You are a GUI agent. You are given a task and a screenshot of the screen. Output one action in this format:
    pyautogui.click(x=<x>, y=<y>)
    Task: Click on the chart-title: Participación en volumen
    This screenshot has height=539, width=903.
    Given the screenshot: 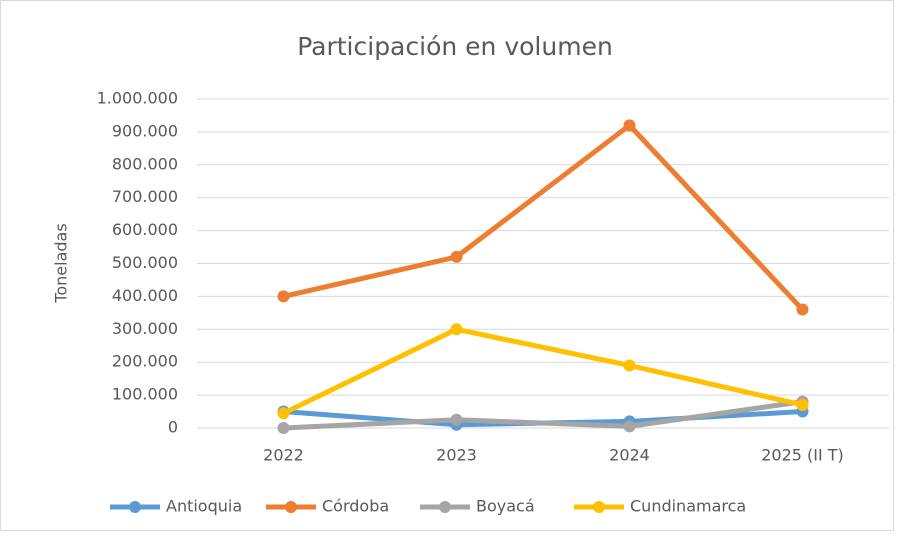 What is the action you would take?
    pyautogui.click(x=455, y=46)
    